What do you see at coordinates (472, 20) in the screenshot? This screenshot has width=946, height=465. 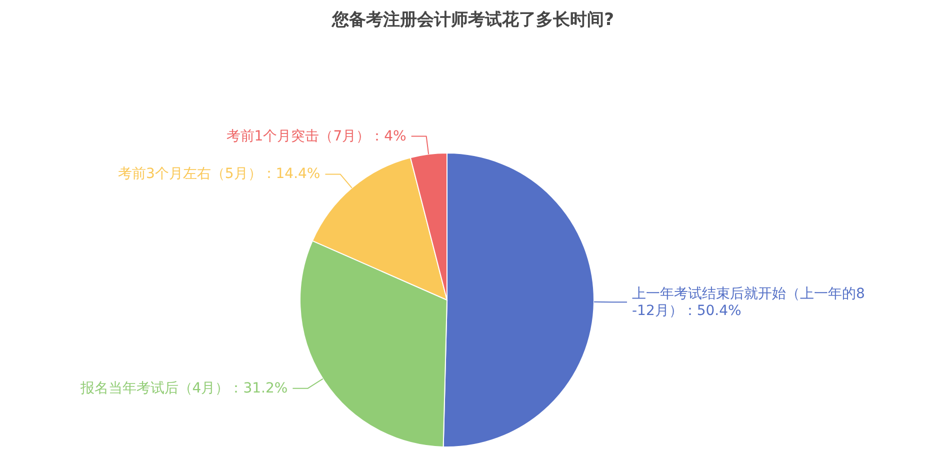 I see `chart-title: 您备考注册会计师考试花了多长时间?` at bounding box center [472, 20].